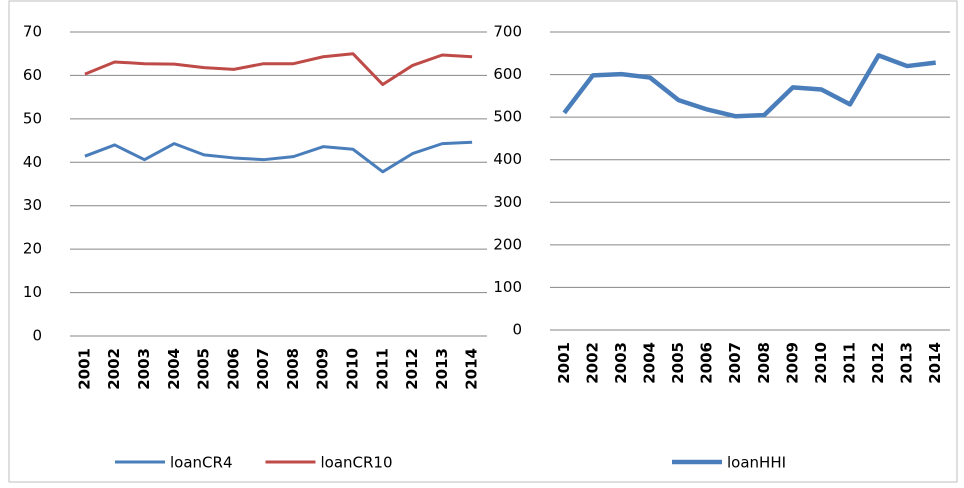  Describe the element at coordinates (507, 244) in the screenshot. I see `y-tick-label: 200` at that location.